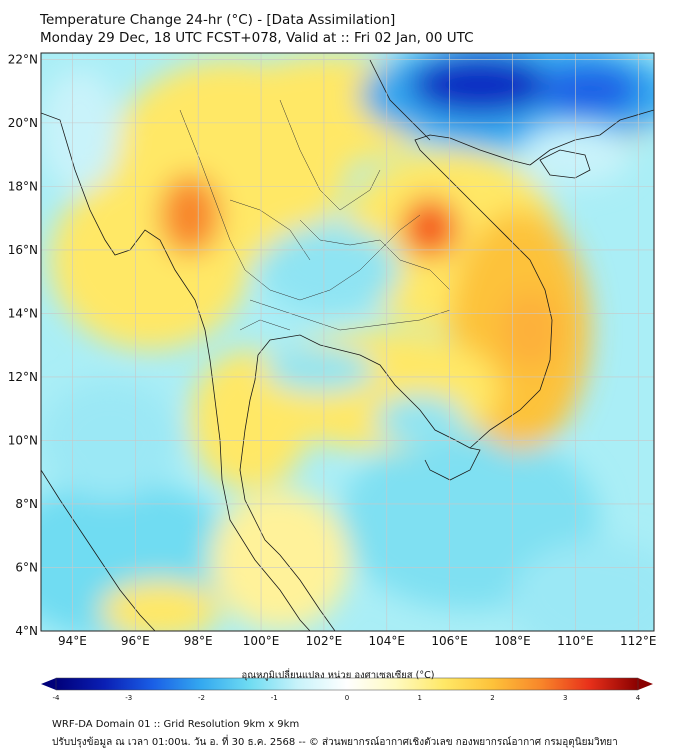 The image size is (676, 756). I want to click on admin-borders, so click(315, 215).